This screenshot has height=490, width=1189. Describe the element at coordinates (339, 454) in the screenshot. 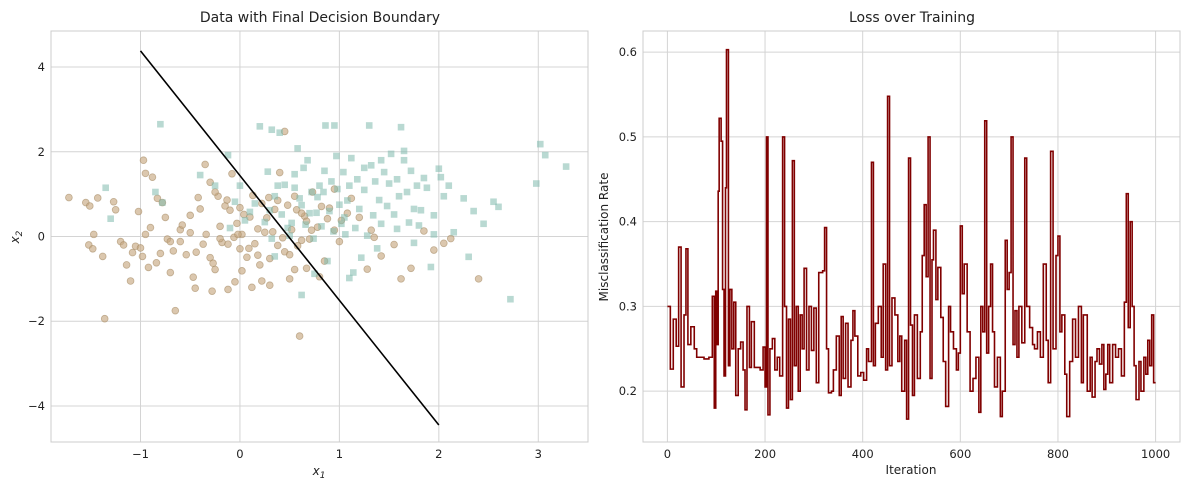

I see `scatter-x-tick-label: 1` at that location.